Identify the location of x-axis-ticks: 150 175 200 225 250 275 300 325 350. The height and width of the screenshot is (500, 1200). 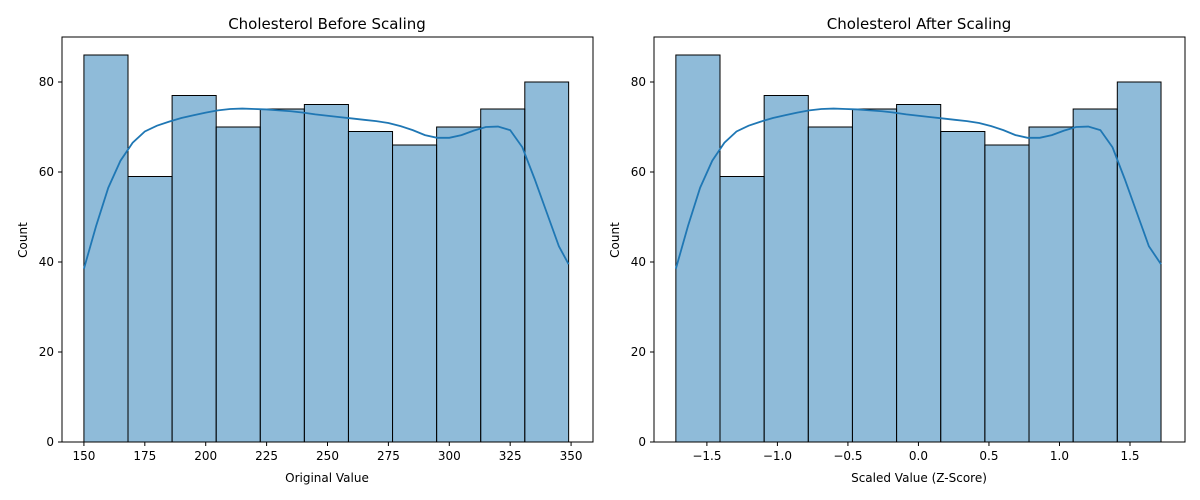
(327, 452).